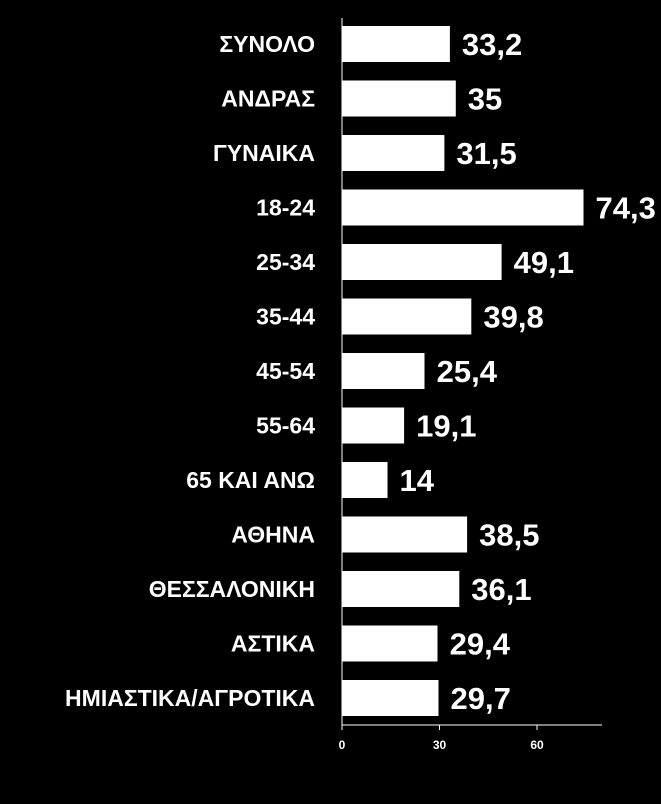 This screenshot has height=804, width=661. Describe the element at coordinates (486, 153) in the screenshot. I see `value-label: 31,5` at that location.